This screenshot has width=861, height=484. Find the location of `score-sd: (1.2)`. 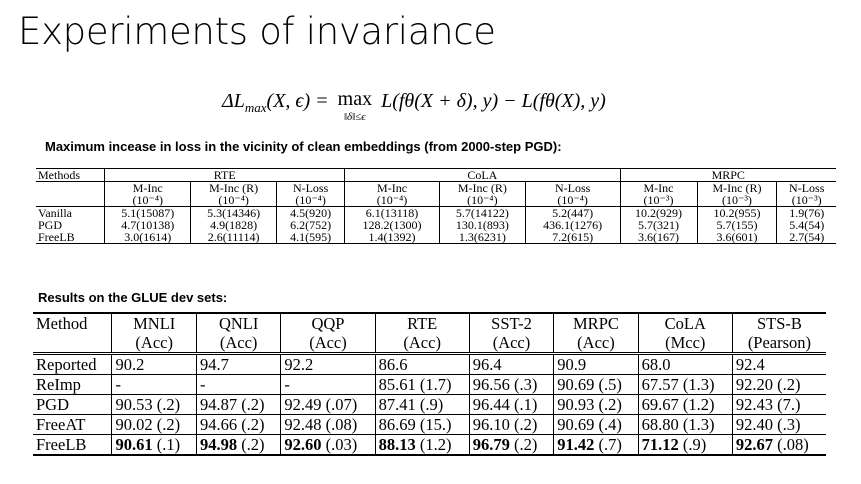

score-sd: (1.2) is located at coordinates (435, 444).